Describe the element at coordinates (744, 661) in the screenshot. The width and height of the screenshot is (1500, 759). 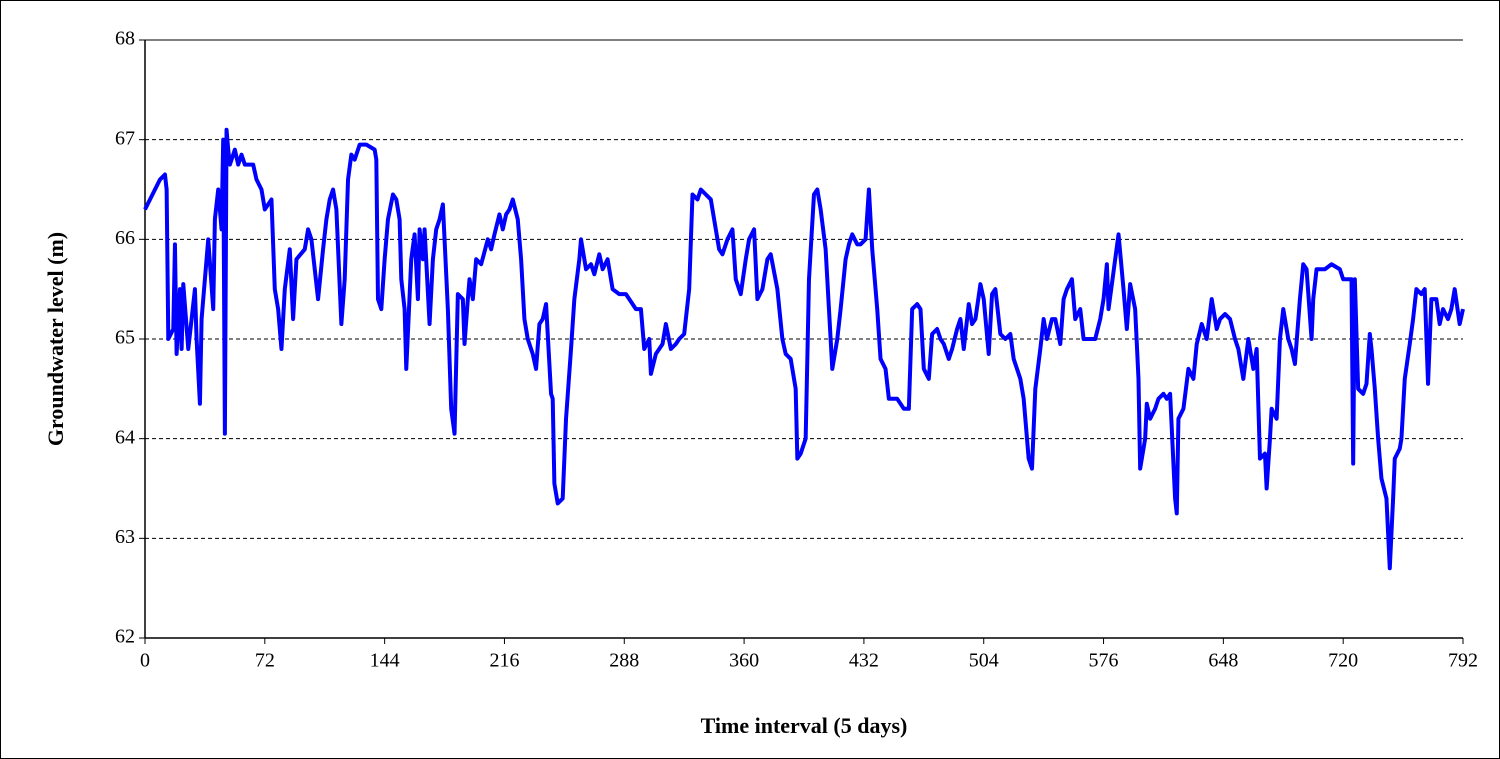
I see `x-tick-label: 360` at that location.